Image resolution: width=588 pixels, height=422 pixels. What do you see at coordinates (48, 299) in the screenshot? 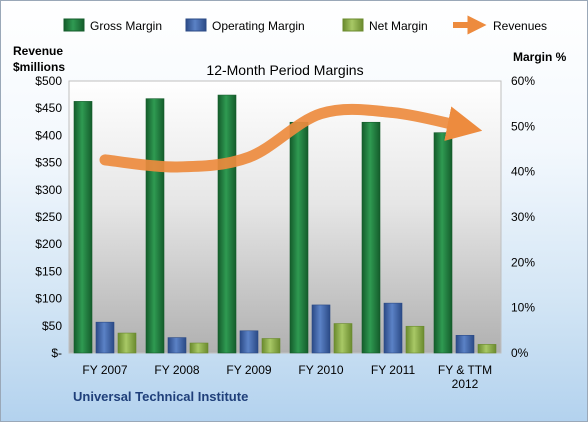
I see `left-tick-label: $100` at bounding box center [48, 299].